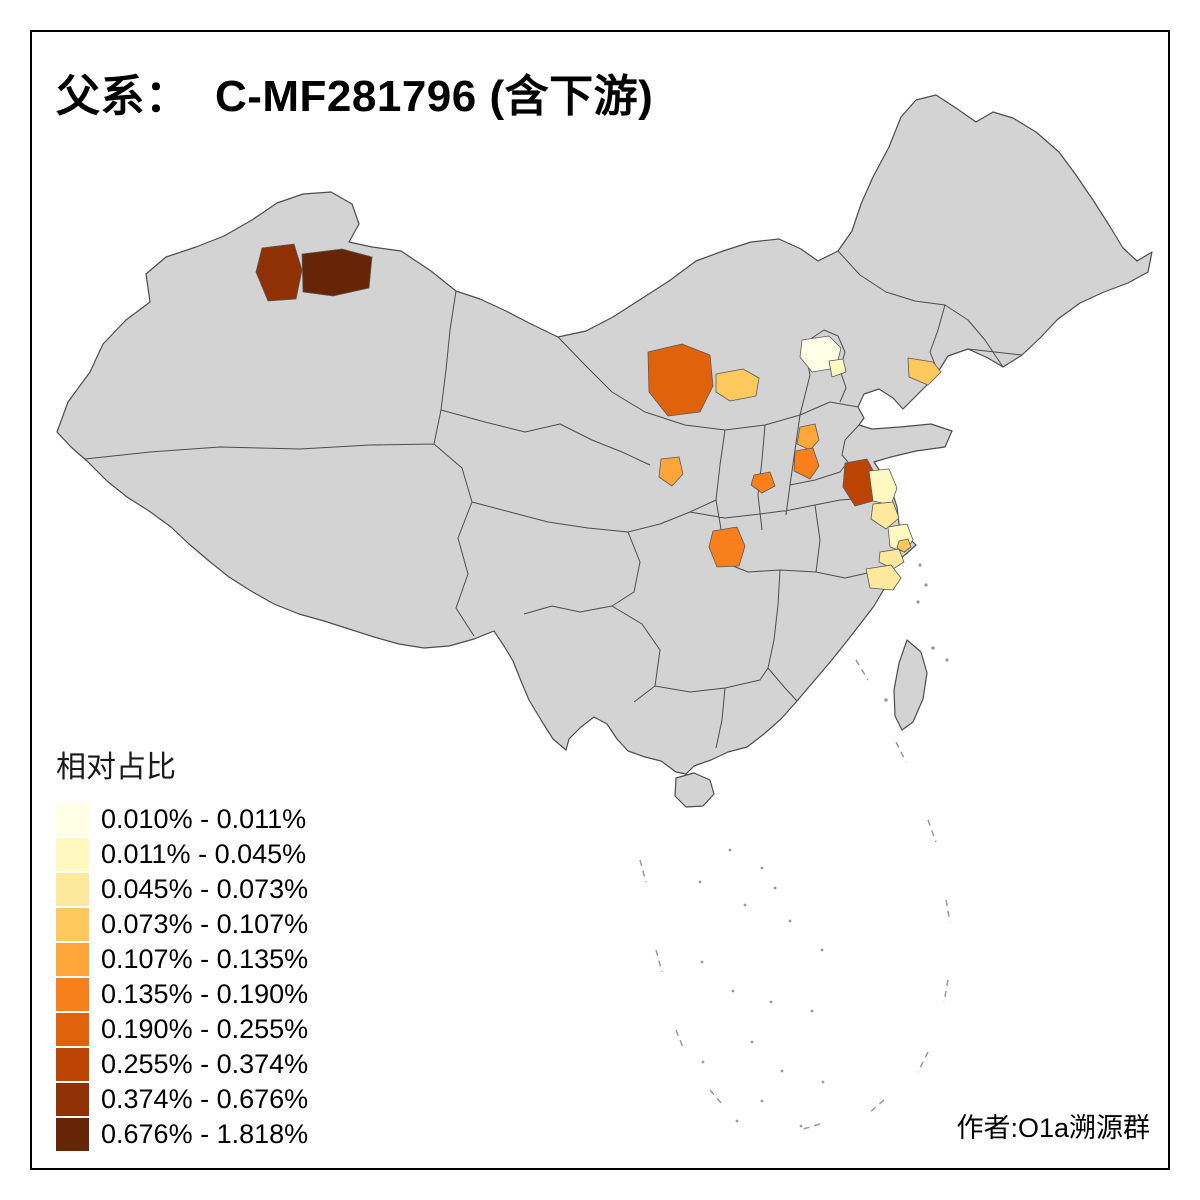 This screenshot has width=1200, height=1200. Describe the element at coordinates (910, 685) in the screenshot. I see `taiwan-island` at that location.